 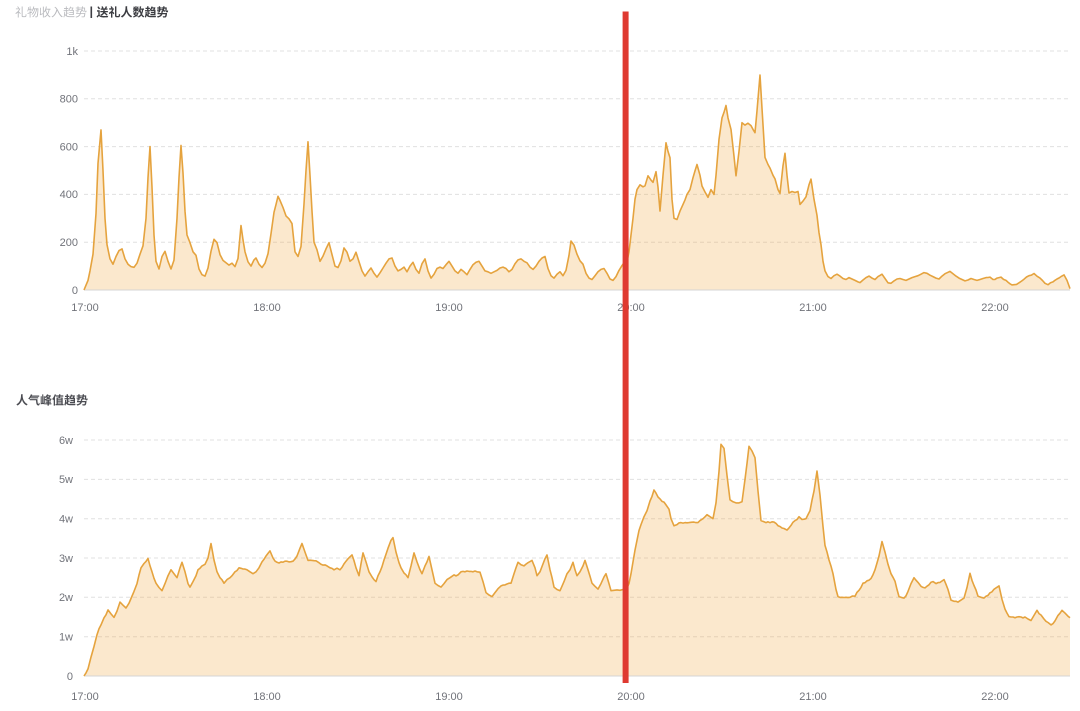 What do you see at coordinates (66, 559) in the screenshot?
I see `svg-text: 3w` at bounding box center [66, 559].